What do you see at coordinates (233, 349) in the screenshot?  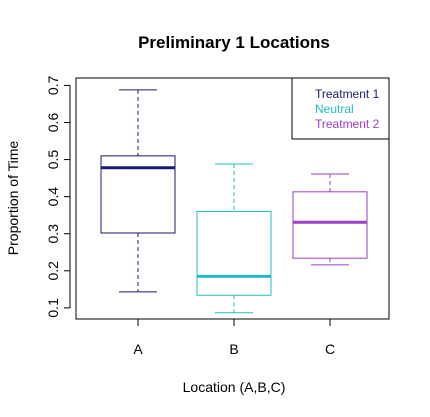 I see `x-tick-label: B` at bounding box center [233, 349].